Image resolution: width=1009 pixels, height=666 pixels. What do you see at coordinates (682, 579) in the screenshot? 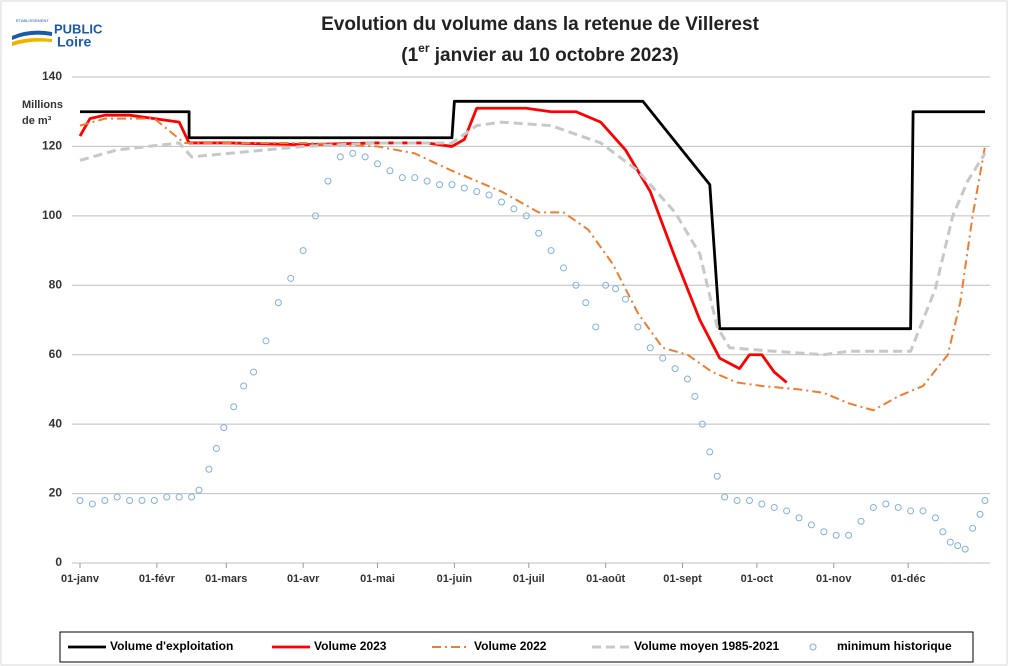
I see `x-tick-label: 01-sept` at bounding box center [682, 579].